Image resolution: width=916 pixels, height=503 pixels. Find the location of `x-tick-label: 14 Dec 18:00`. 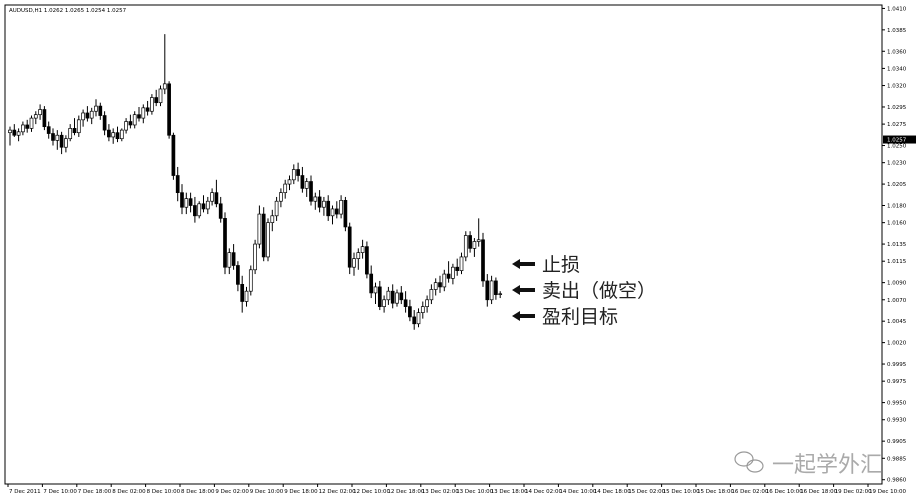

x-tick-label: 14 Dec 18:00 is located at coordinates (612, 492).